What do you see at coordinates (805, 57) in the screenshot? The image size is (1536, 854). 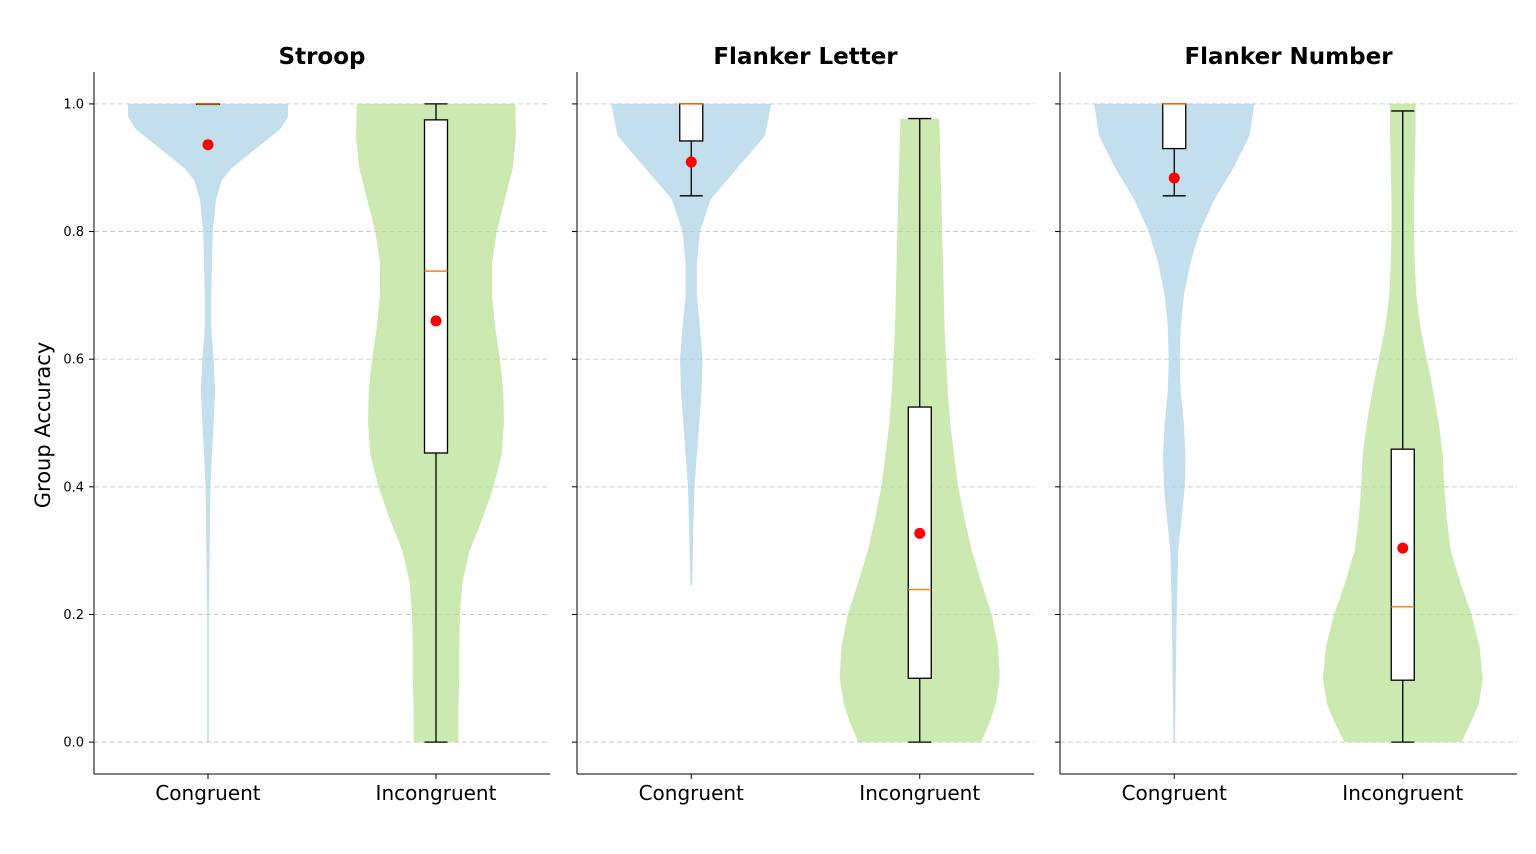 I see `panel-title: Flanker Letter` at bounding box center [805, 57].